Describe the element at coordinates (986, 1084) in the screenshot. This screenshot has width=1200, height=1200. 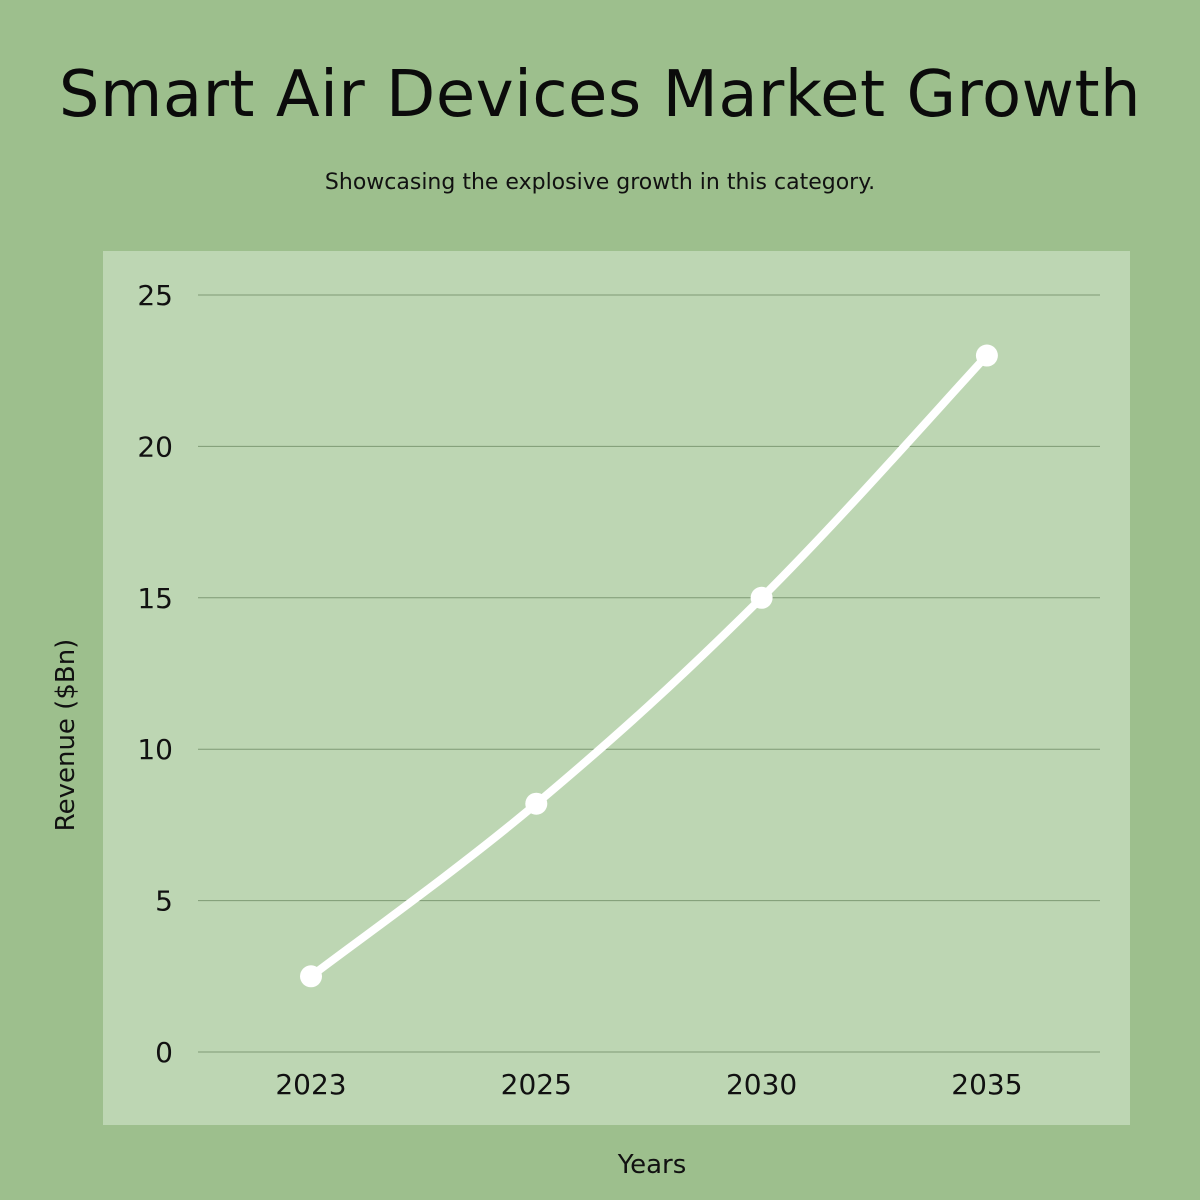
I see `x-tick-label: 2035` at that location.